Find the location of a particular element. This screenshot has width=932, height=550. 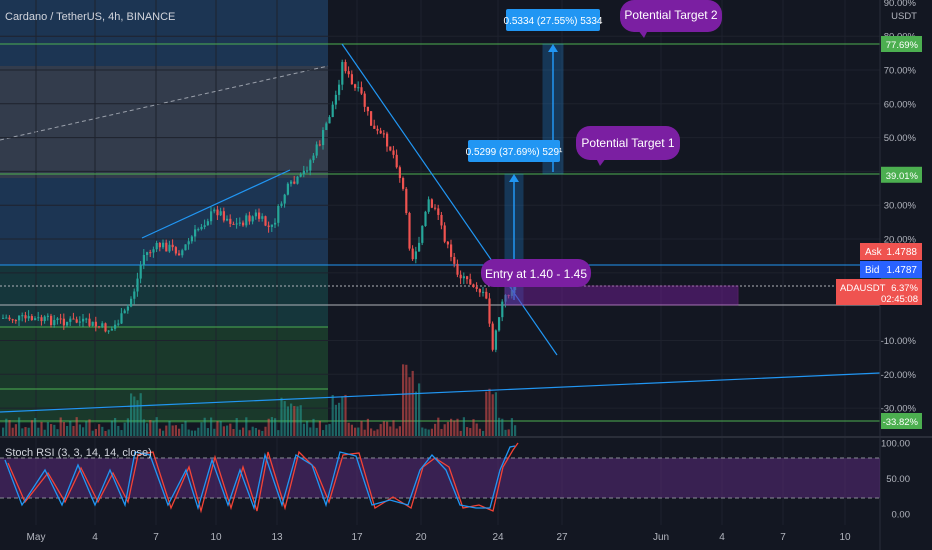

level-badge is located at coordinates (901, 421).